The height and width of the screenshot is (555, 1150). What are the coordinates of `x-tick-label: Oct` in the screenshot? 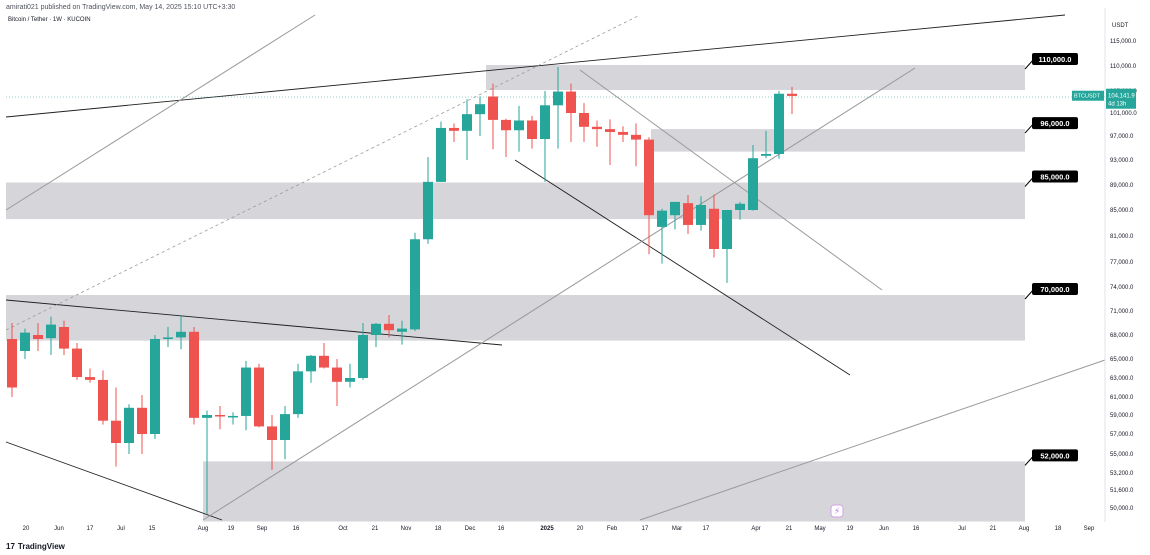 It's located at (343, 529).